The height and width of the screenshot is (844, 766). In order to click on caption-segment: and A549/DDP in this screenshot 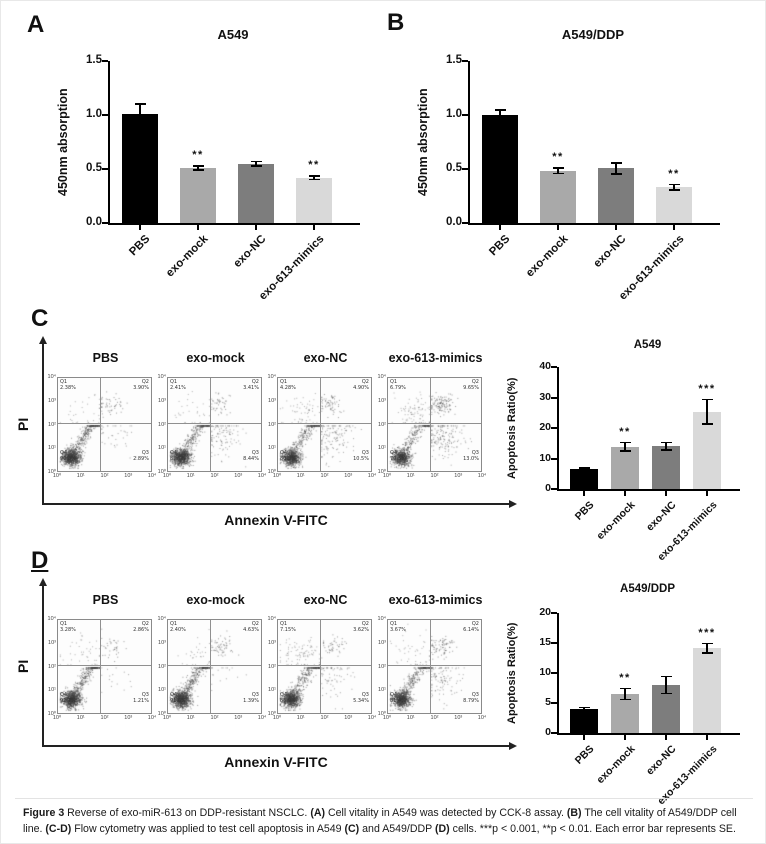, I will do `click(397, 828)`.